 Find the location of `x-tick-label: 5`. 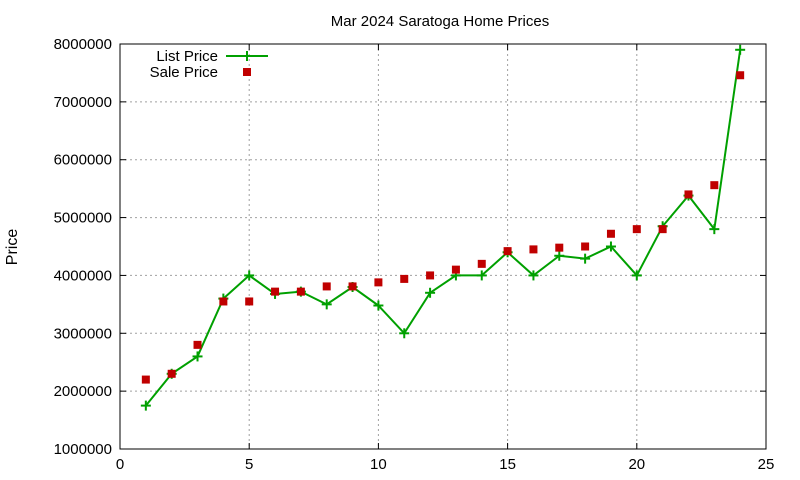

x-tick-label: 5 is located at coordinates (249, 464).